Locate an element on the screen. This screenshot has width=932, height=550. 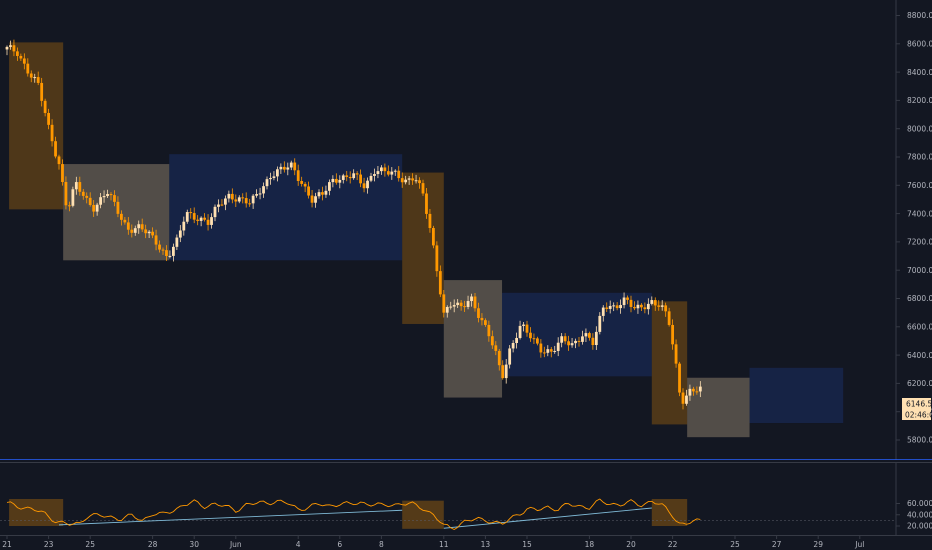
time-tick-label-16: 27 is located at coordinates (777, 544).